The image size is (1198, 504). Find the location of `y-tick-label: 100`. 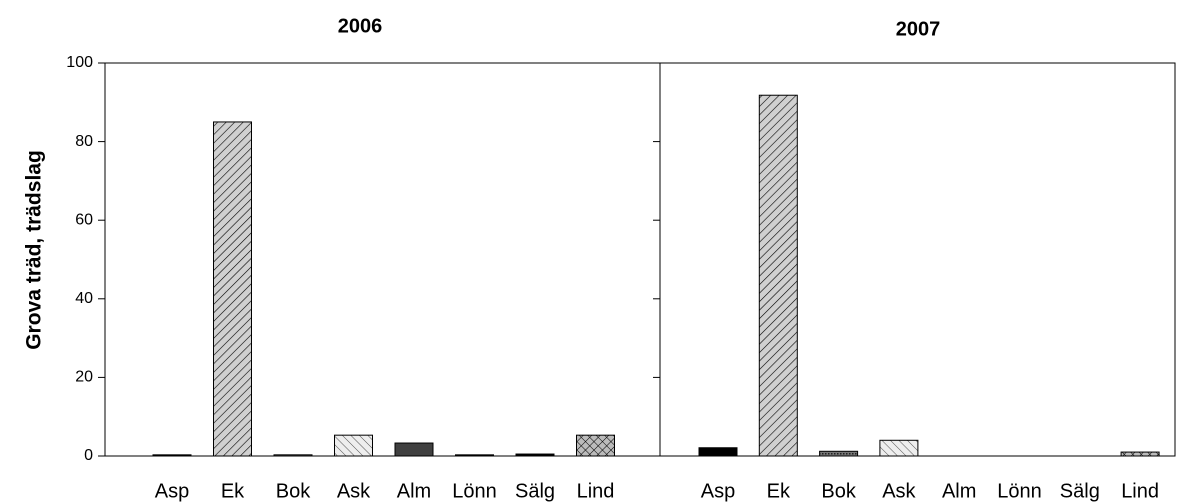

y-tick-label: 100 is located at coordinates (79, 62).